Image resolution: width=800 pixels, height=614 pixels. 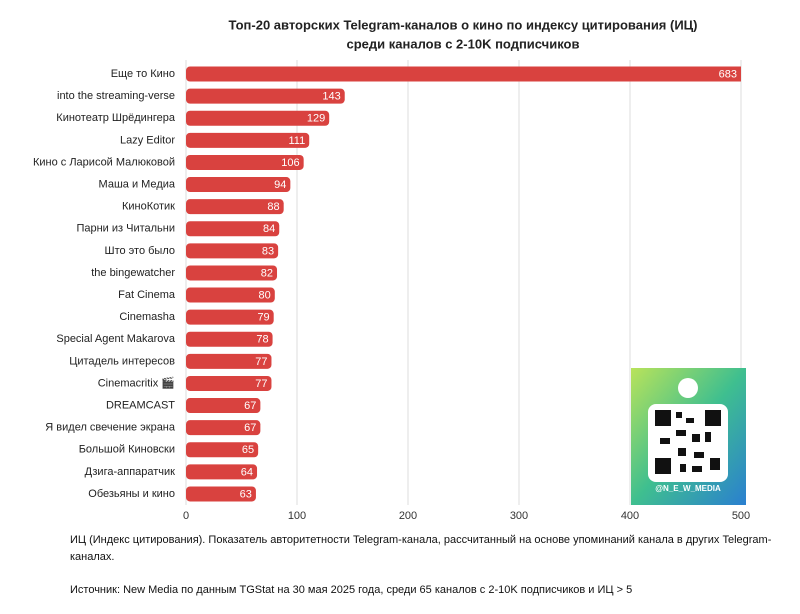 What do you see at coordinates (519, 516) in the screenshot?
I see `x-tick-label: 300` at bounding box center [519, 516].